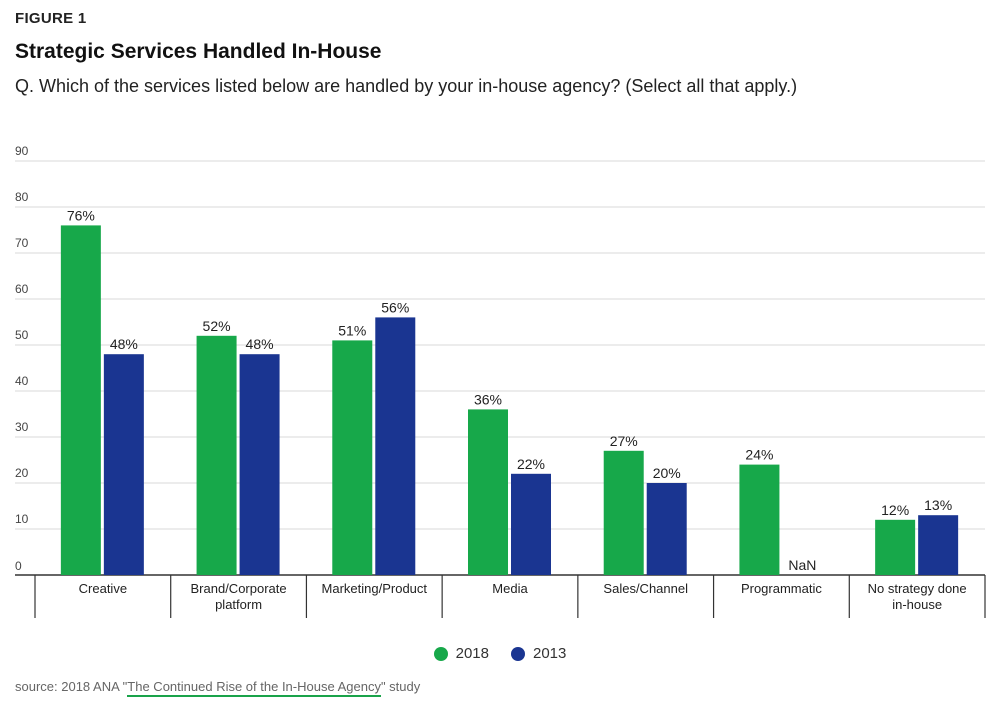  What do you see at coordinates (400, 686) in the screenshot?
I see `source-suffix: " study` at bounding box center [400, 686].